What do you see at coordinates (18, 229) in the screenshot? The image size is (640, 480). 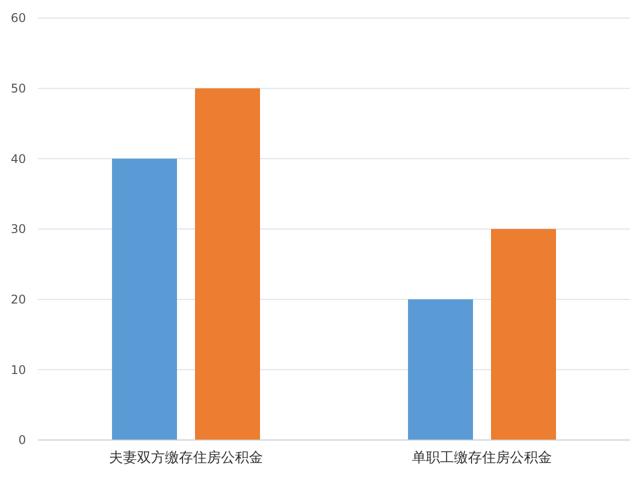 I see `y-tick-label: 30` at bounding box center [18, 229].